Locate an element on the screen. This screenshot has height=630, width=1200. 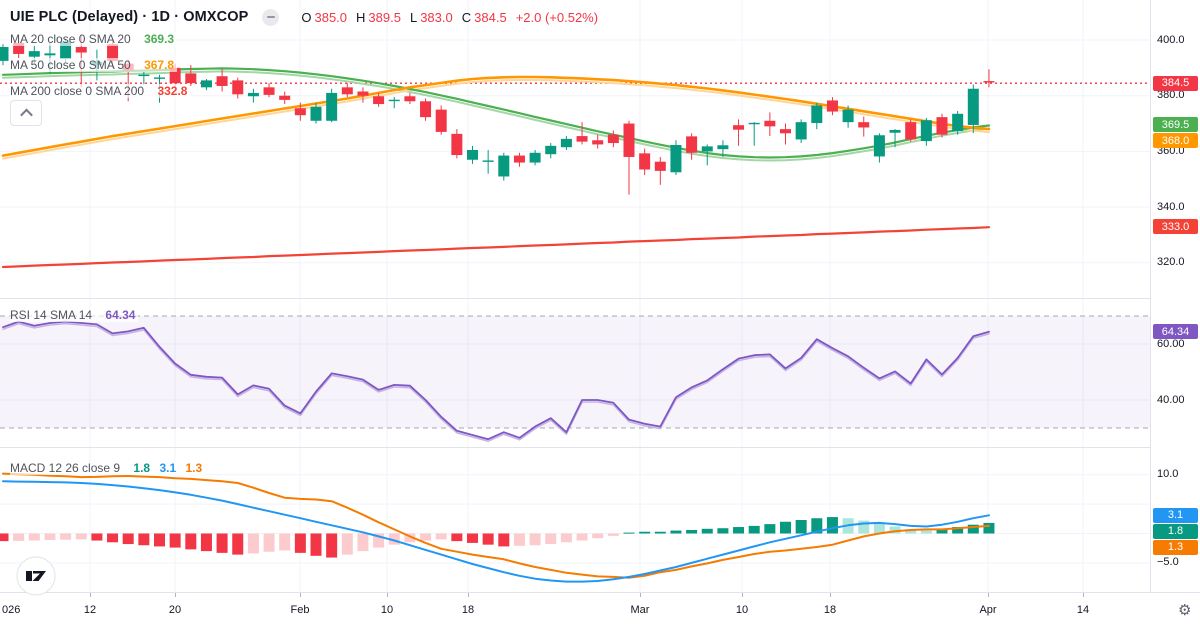
legend-ma200-text: MA 200 close 0 SMA 200 is located at coordinates (77, 91).